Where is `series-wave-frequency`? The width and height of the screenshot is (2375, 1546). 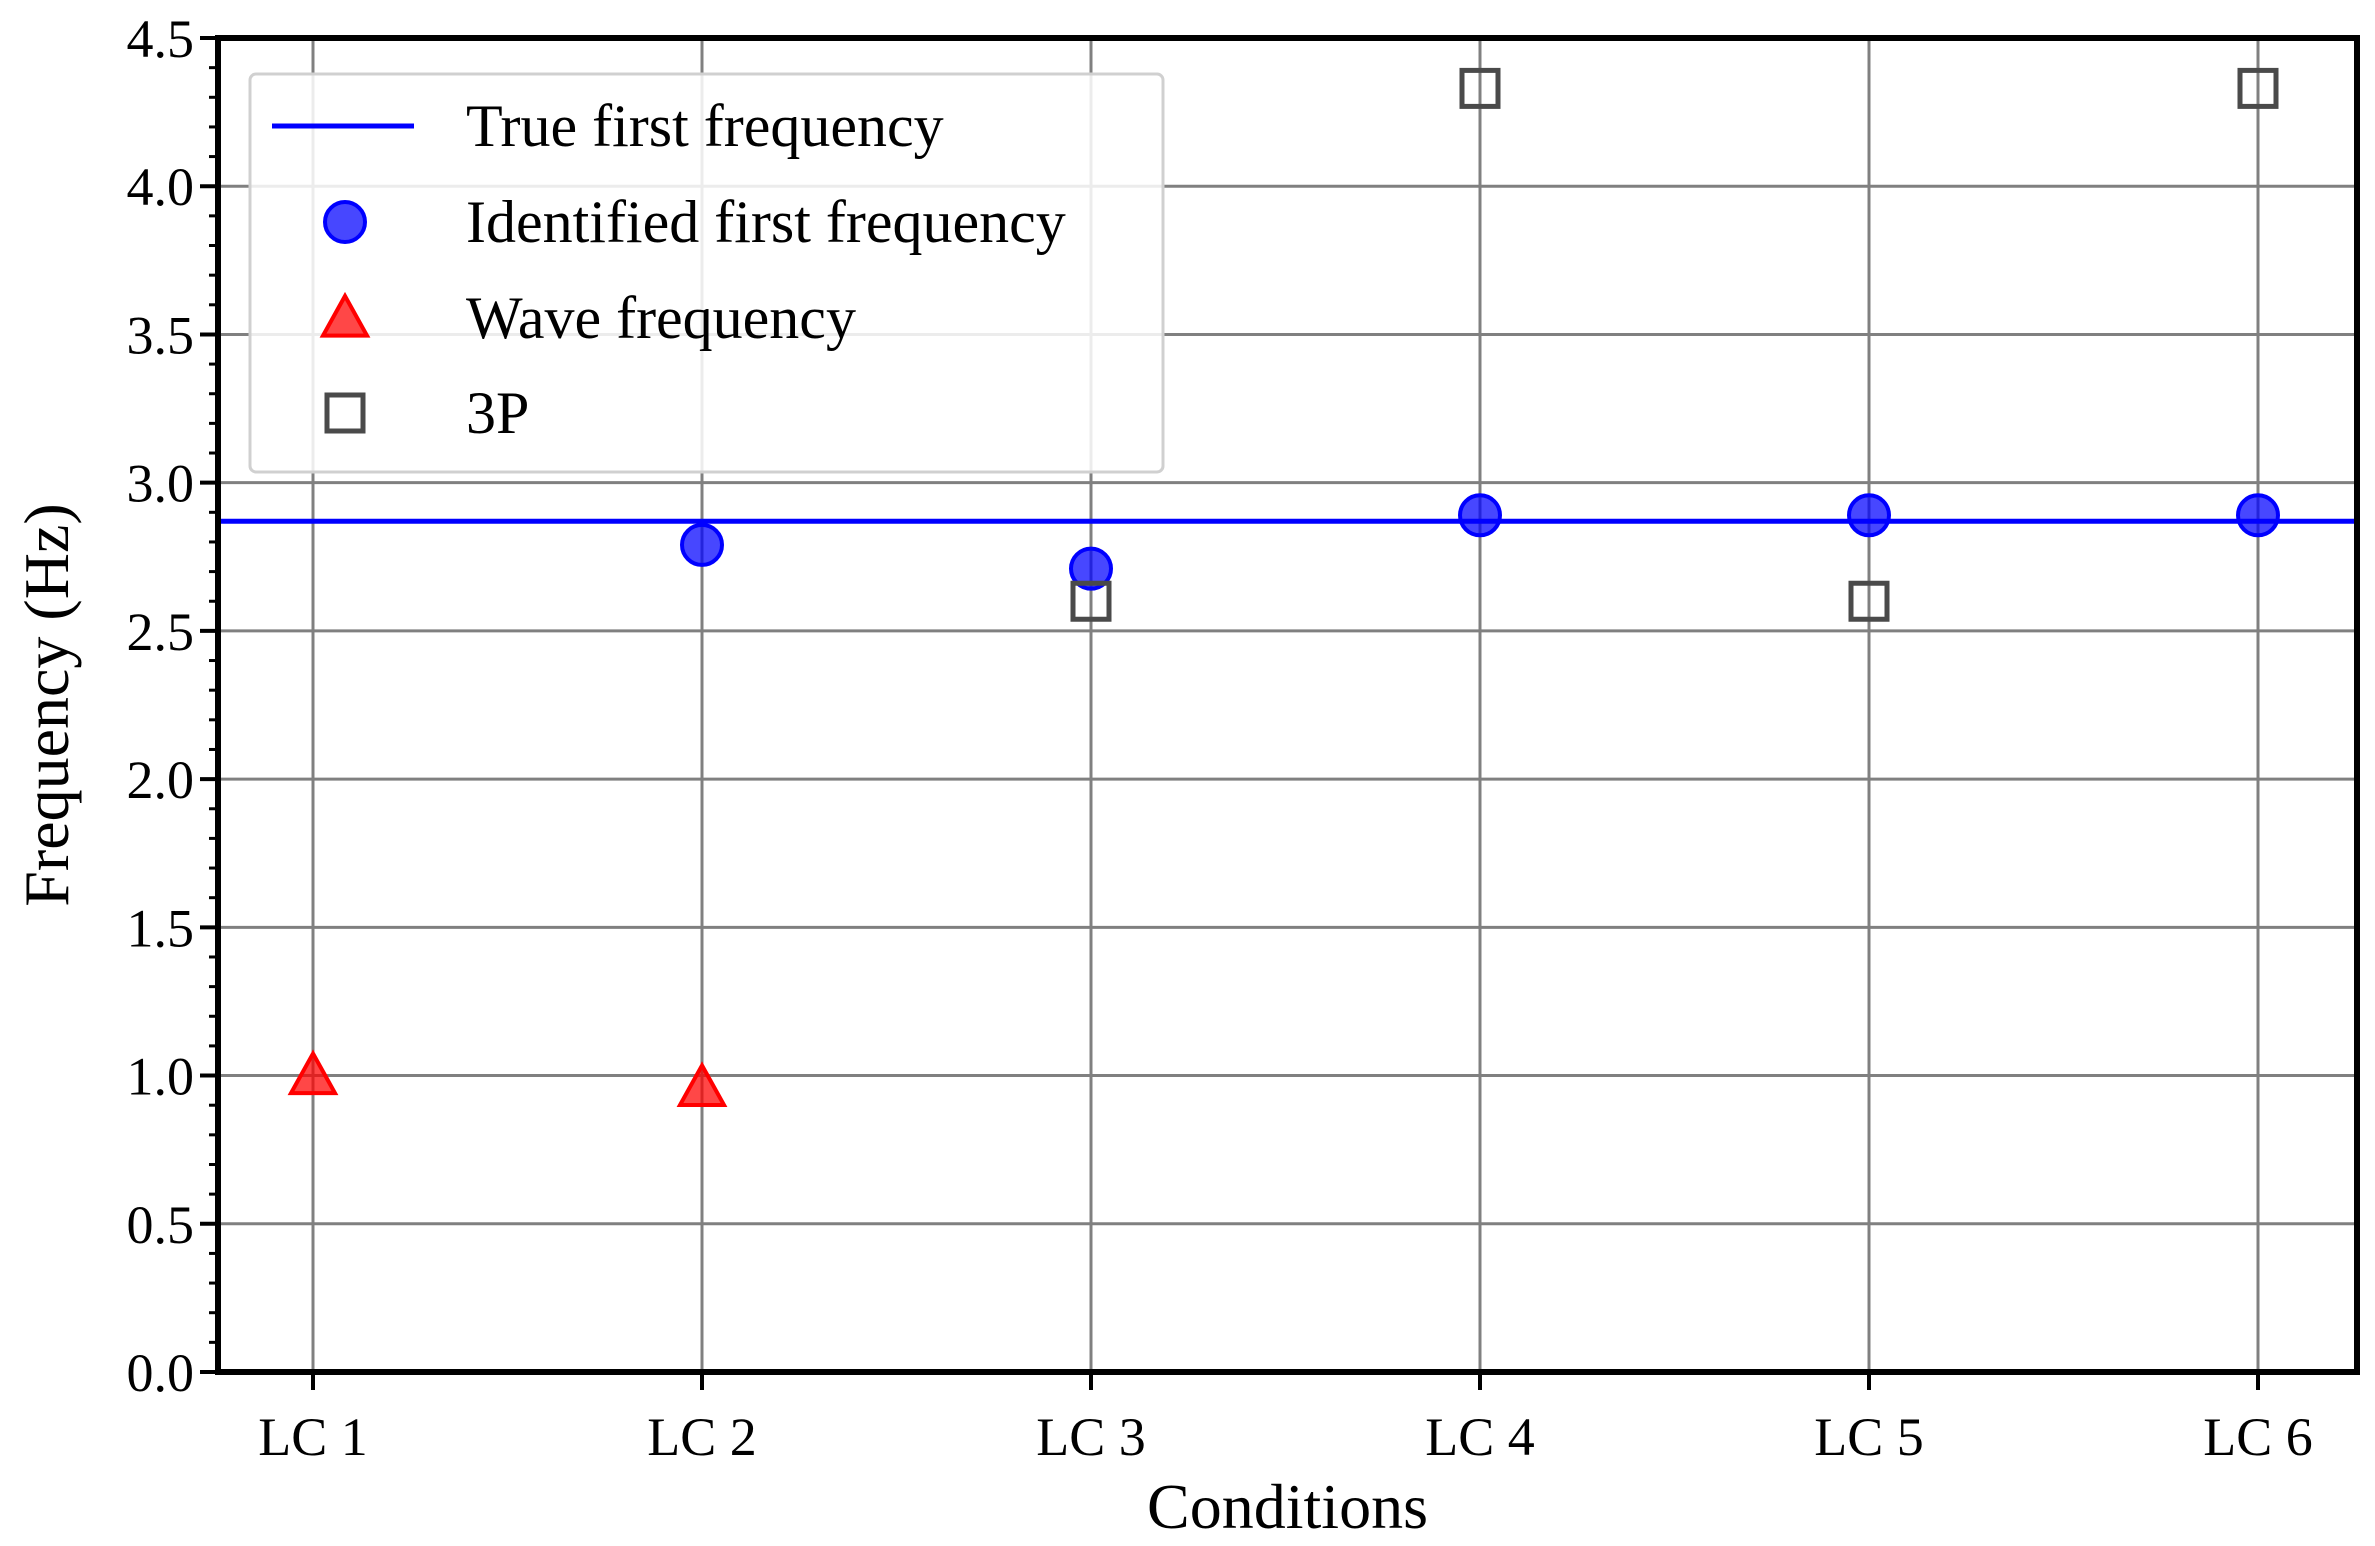 series-wave-frequency is located at coordinates (507, 1078).